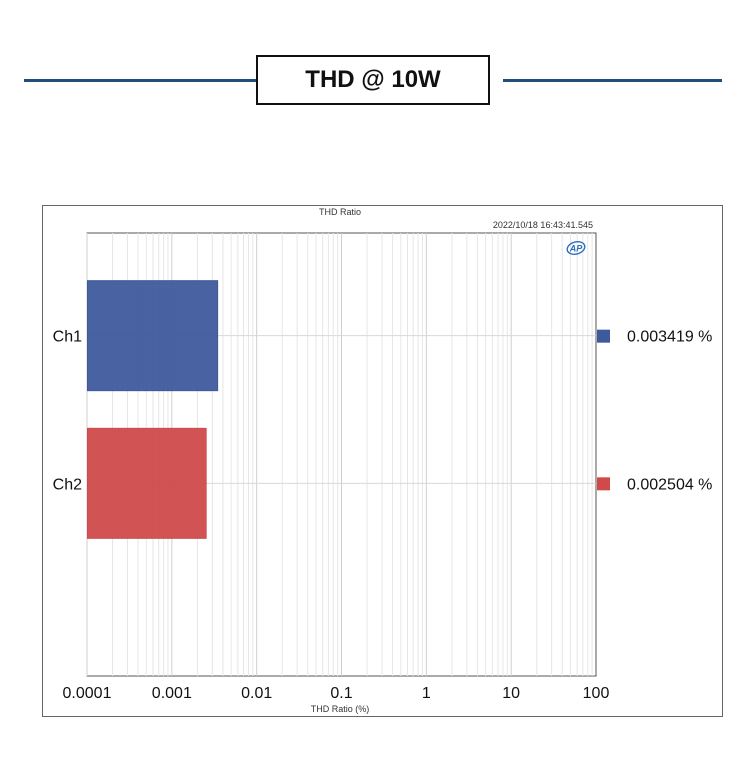  Describe the element at coordinates (172, 693) in the screenshot. I see `x-tick-label: 0.001` at that location.